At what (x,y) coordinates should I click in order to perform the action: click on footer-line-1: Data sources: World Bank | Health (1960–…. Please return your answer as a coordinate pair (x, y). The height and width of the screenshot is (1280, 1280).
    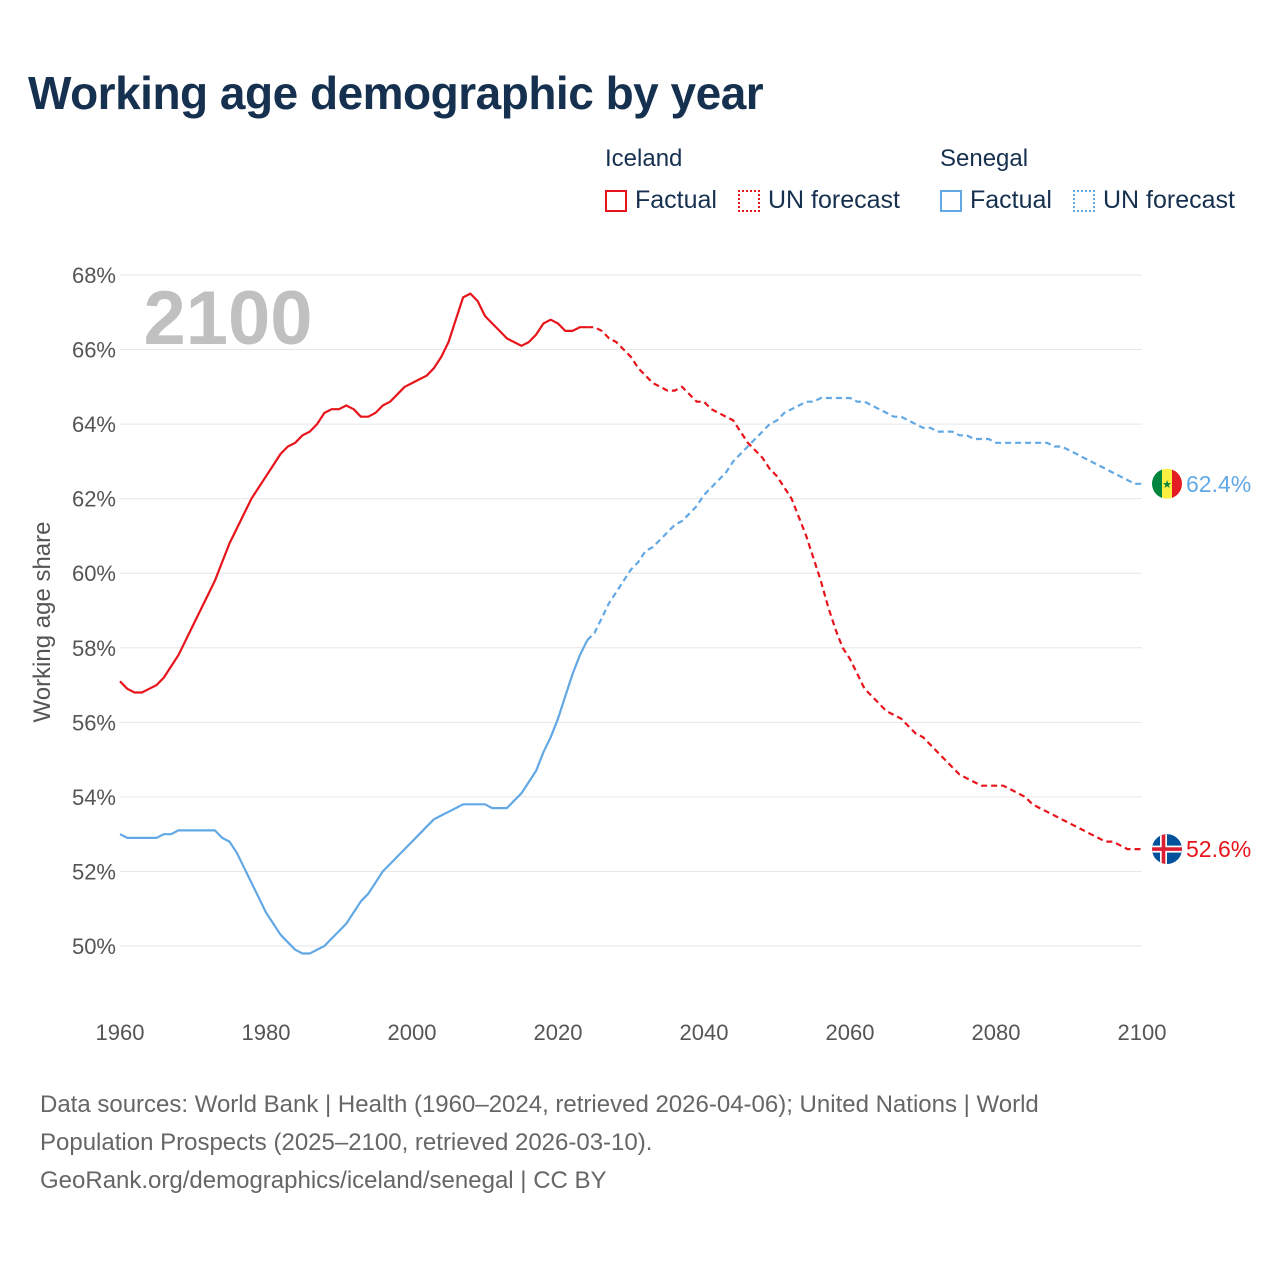
    Looking at the image, I should click on (539, 1104).